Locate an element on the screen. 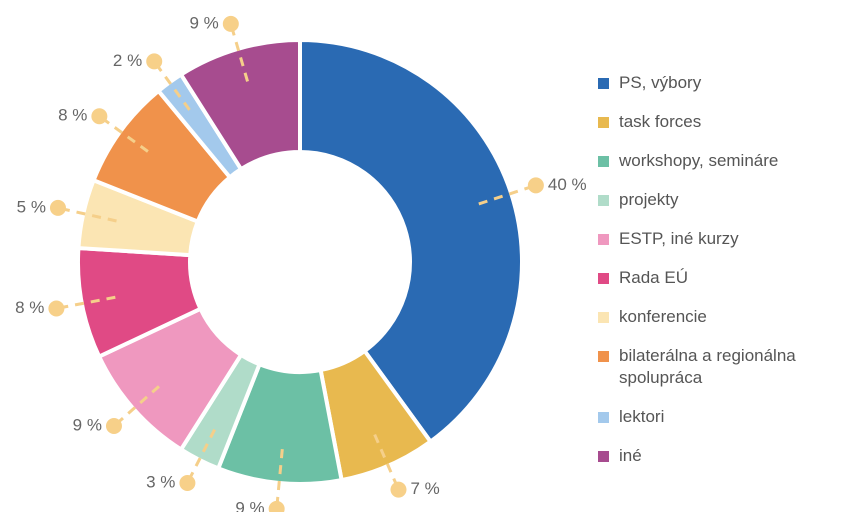  data-label: 3 % is located at coordinates (160, 481).